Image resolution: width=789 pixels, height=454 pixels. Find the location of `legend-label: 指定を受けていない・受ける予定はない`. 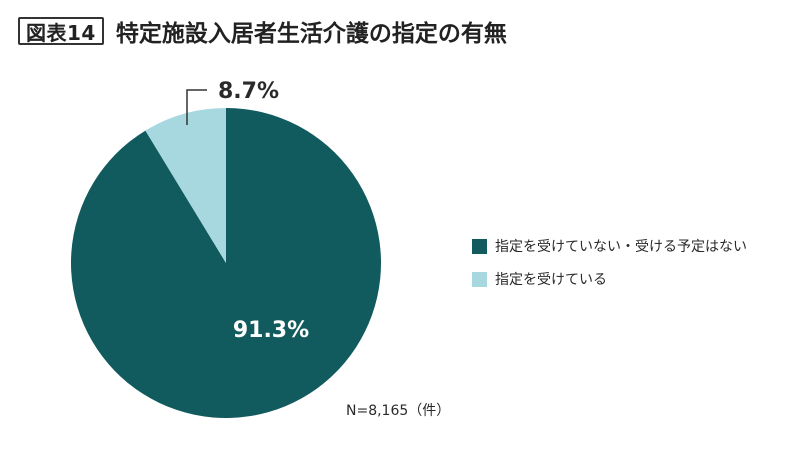

legend-label: 指定を受けていない・受ける予定はない is located at coordinates (621, 247).